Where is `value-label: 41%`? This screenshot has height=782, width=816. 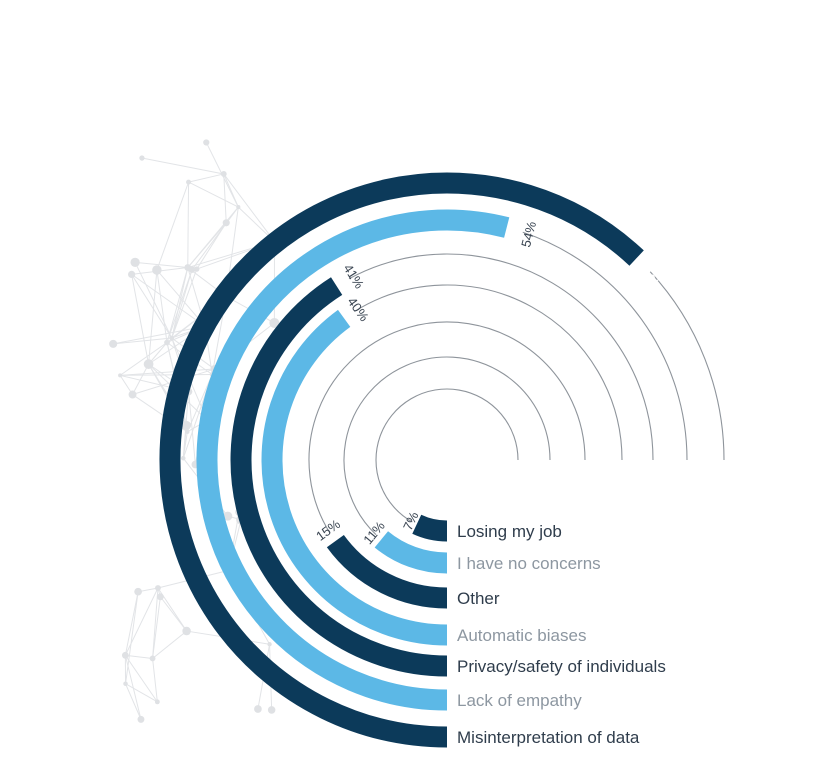 value-label: 41% is located at coordinates (353, 276).